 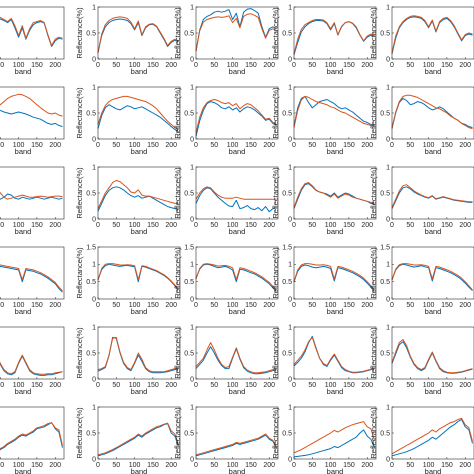 I want to click on panel-r3-c5: 0 50 100 150 200 0 0.5 1 band Reflectance(%), so click(x=421, y=200).